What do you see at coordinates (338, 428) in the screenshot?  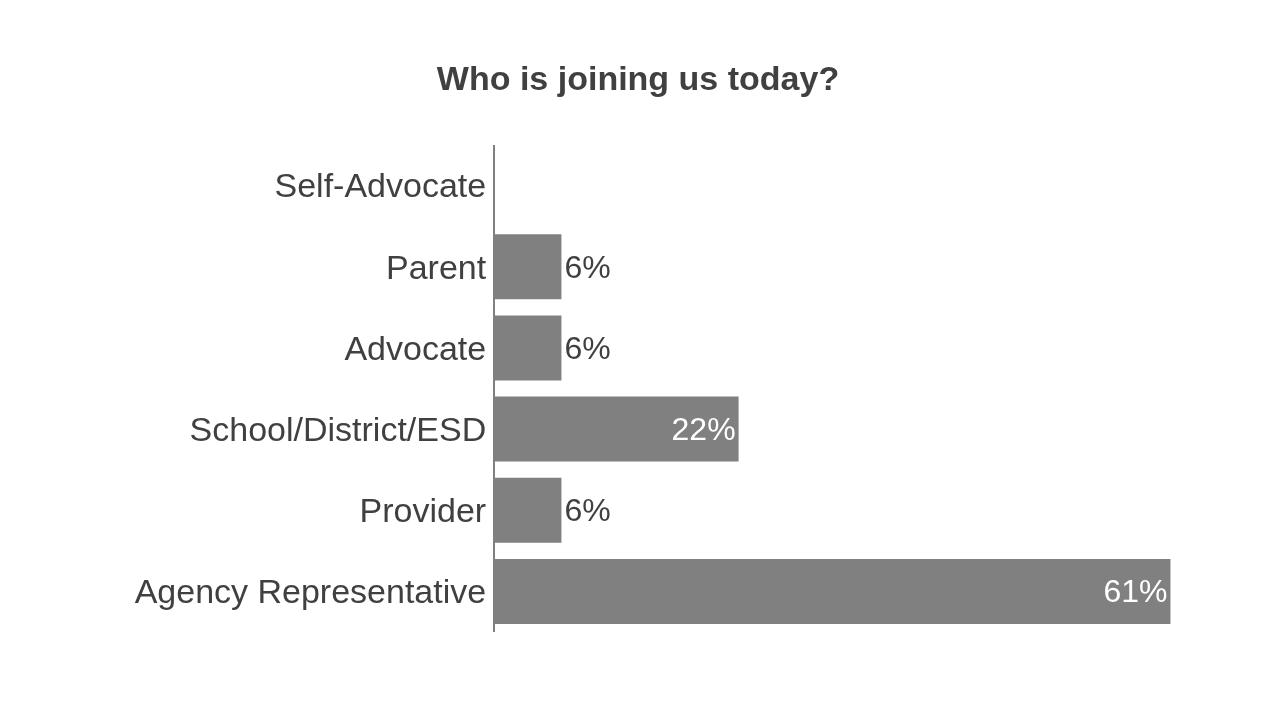 I see `y-tick-label: School/District/ESD` at bounding box center [338, 428].